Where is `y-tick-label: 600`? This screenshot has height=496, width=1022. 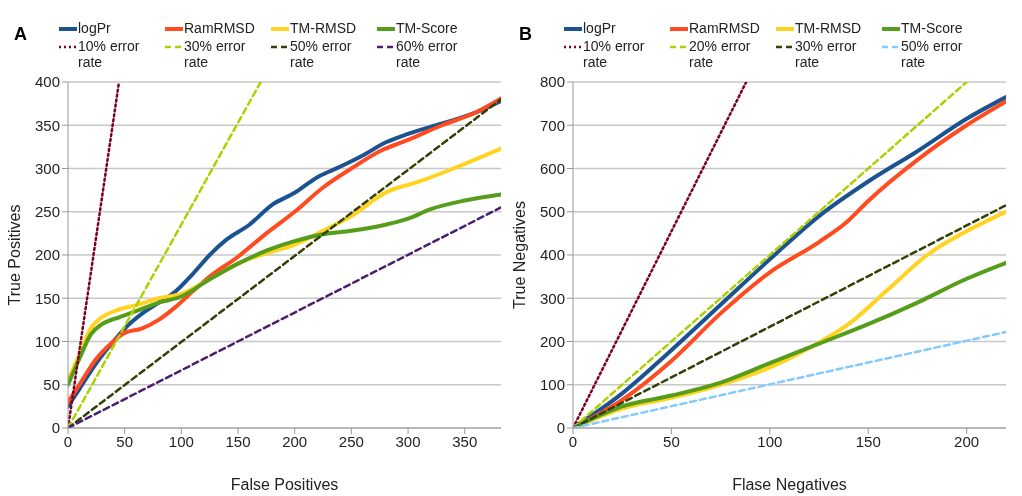
y-tick-label: 600 is located at coordinates (552, 168).